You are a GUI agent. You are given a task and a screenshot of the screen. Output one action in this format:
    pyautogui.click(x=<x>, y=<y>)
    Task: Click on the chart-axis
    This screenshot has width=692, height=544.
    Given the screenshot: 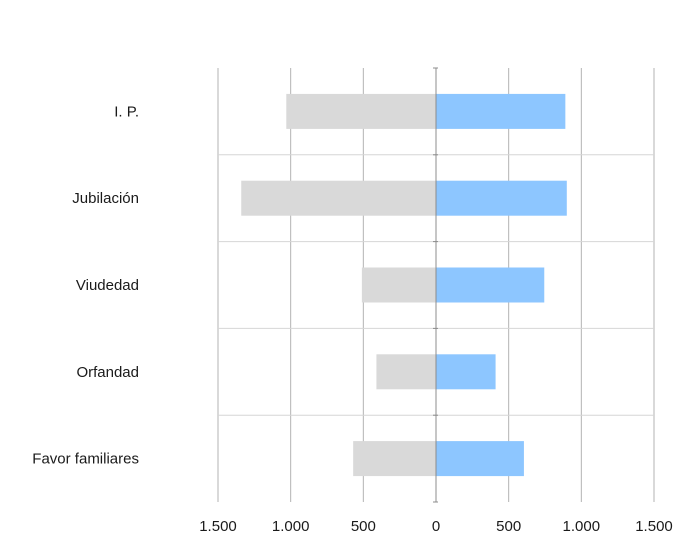 What is the action you would take?
    pyautogui.click(x=435, y=285)
    